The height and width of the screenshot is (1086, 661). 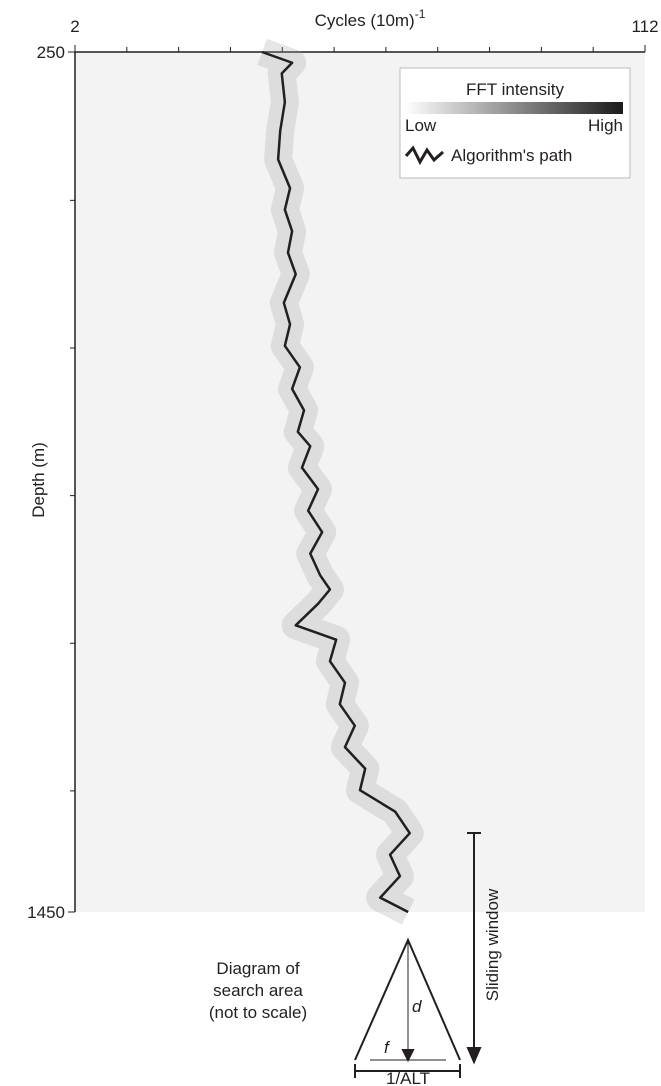 I want to click on legend-low: Low, so click(x=421, y=125).